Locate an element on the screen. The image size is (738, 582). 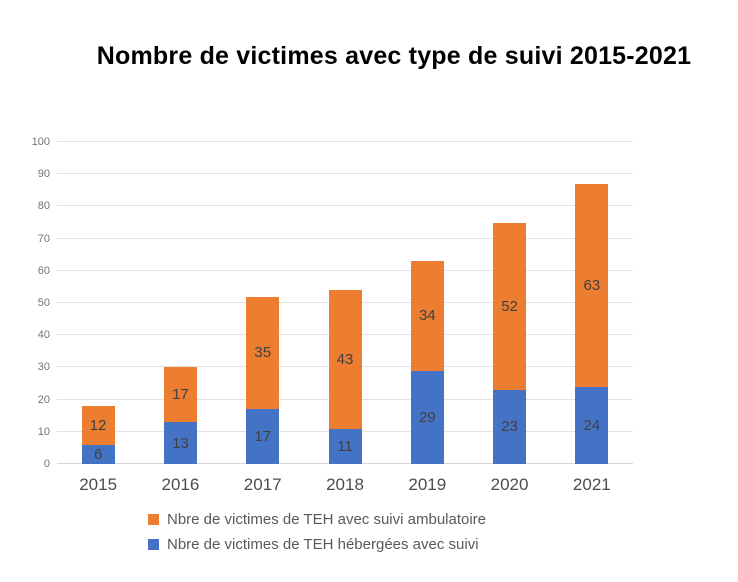
y-axis-tick-label: 90 is located at coordinates (43, 174).